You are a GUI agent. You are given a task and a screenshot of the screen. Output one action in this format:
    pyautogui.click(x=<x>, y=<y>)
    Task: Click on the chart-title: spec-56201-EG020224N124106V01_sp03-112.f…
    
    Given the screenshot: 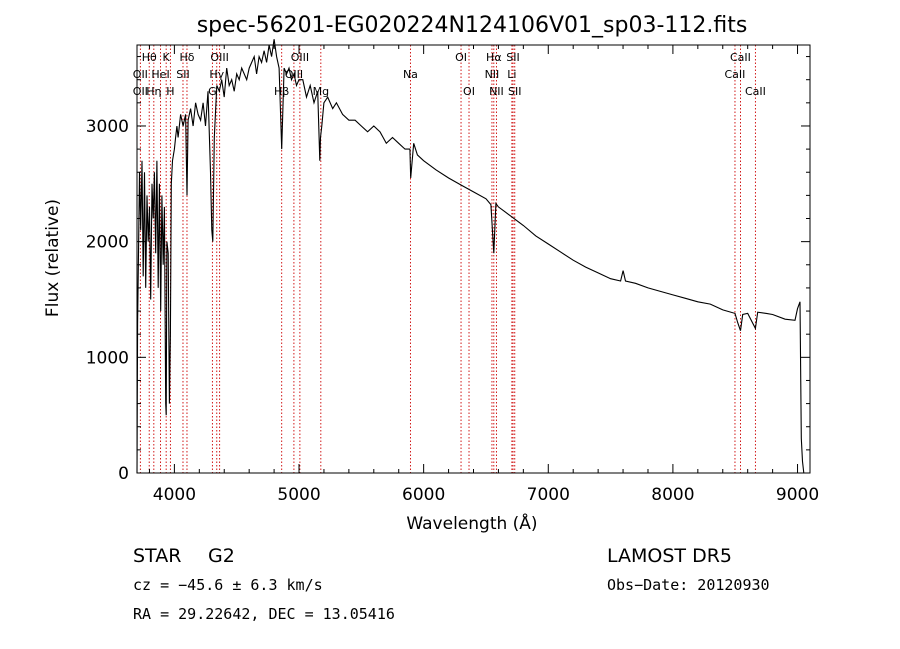 What is the action you would take?
    pyautogui.click(x=472, y=25)
    